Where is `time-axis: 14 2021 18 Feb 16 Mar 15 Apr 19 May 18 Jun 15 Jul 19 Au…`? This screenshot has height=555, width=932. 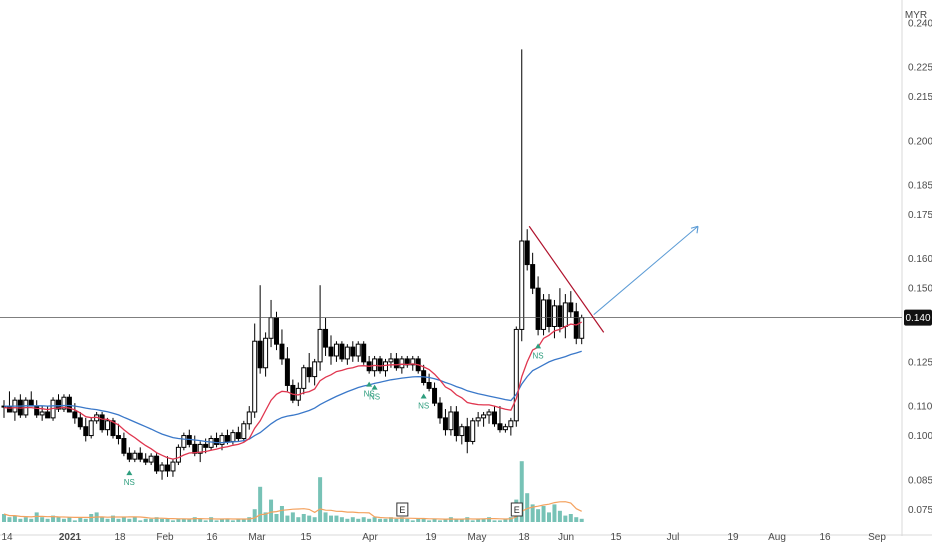
time-axis: 14 2021 18 Feb 16 Mar 15 Apr 19 May 18 Jun 15 Jul 19 Au… is located at coordinates (443, 537).